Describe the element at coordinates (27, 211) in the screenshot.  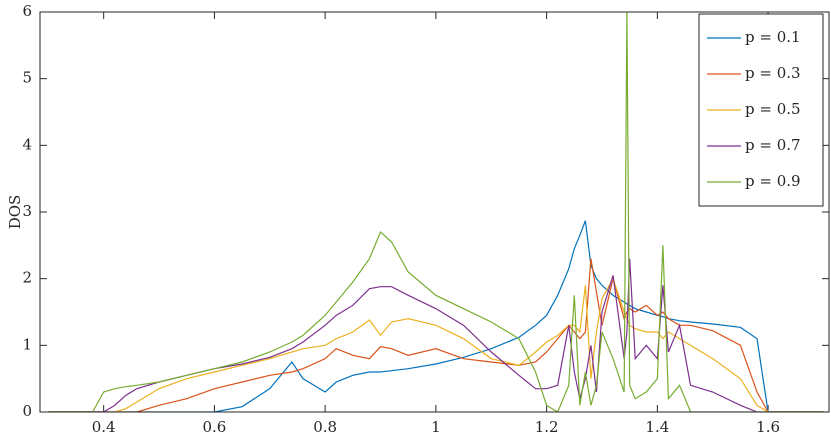
I see `y-tick-label: 3` at that location.